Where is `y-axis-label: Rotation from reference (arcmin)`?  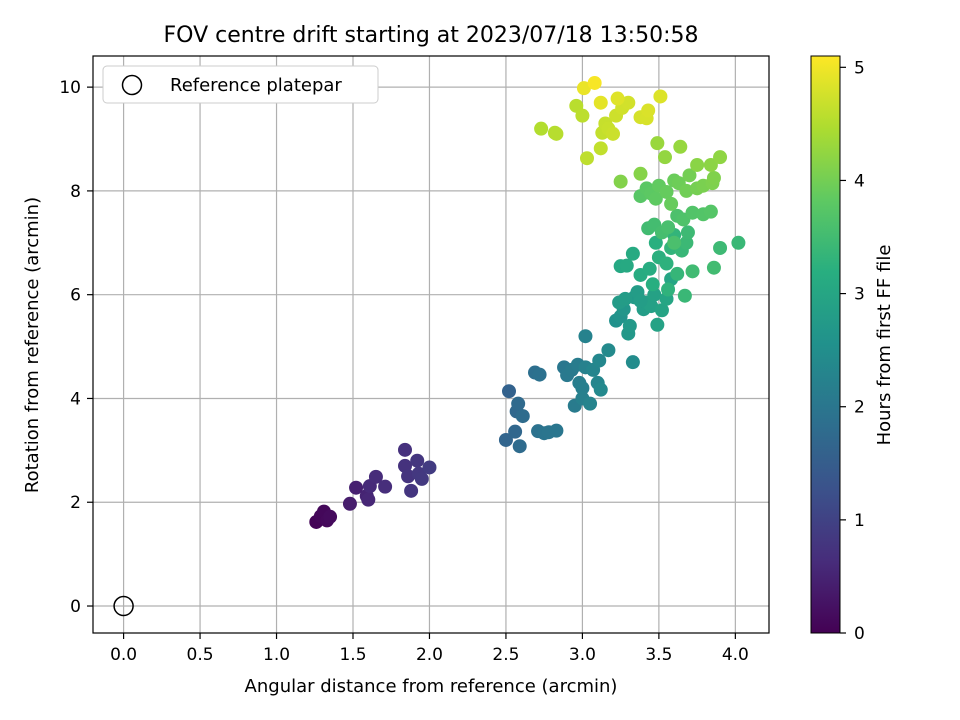
y-axis-label: Rotation from reference (arcmin) is located at coordinates (32, 345).